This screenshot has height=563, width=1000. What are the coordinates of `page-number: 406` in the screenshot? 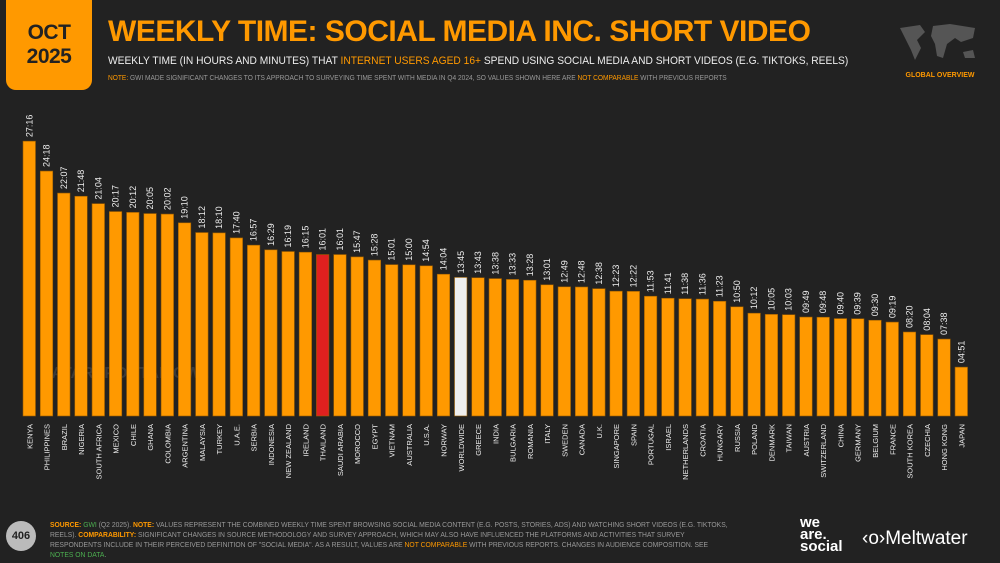 It's located at (21, 536).